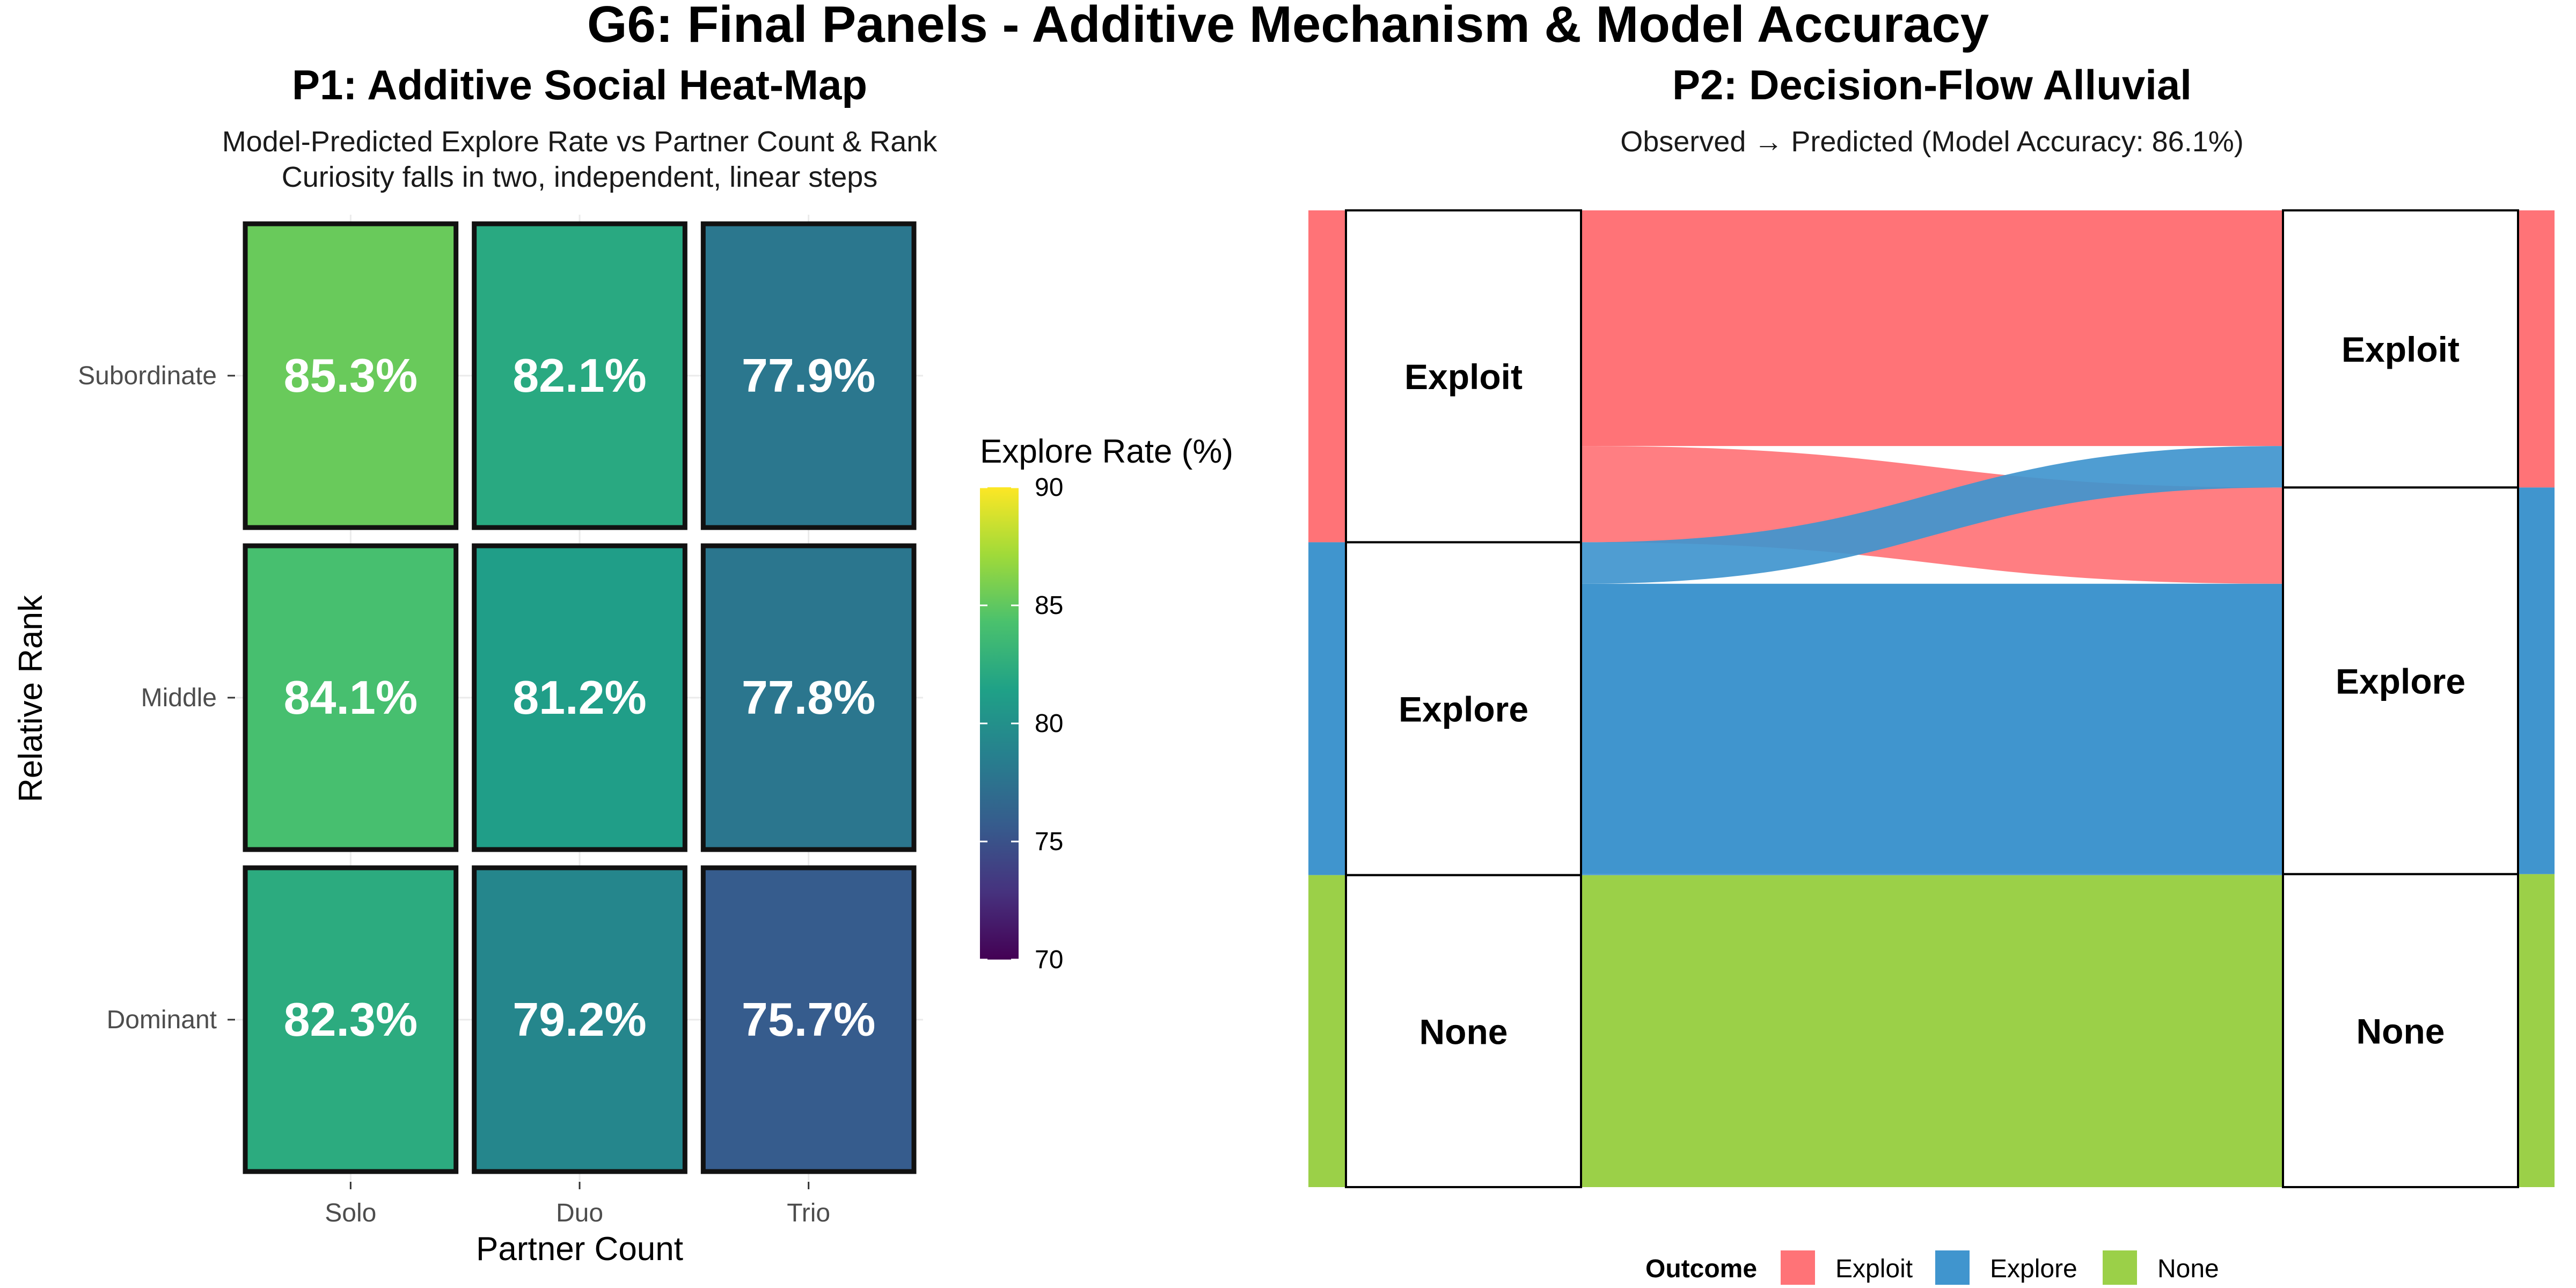 The image size is (2576, 1288). Describe the element at coordinates (1463, 377) in the screenshot. I see `alluvial-left-stratum-label: Exploit` at that location.